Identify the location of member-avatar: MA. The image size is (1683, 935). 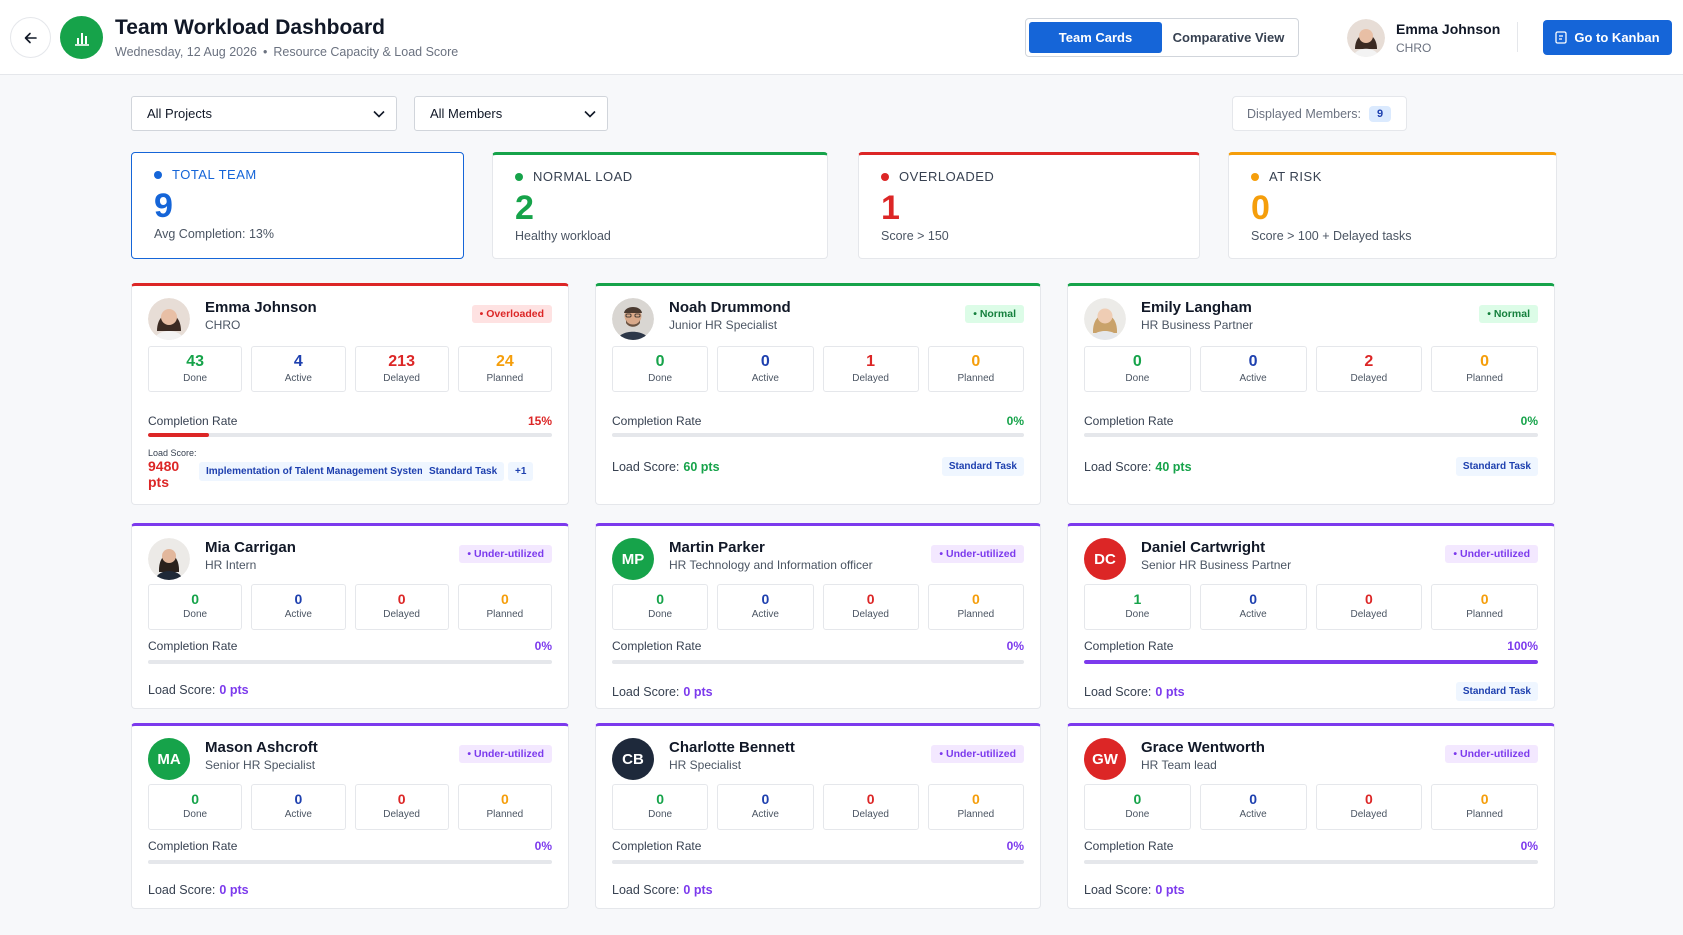
(169, 759).